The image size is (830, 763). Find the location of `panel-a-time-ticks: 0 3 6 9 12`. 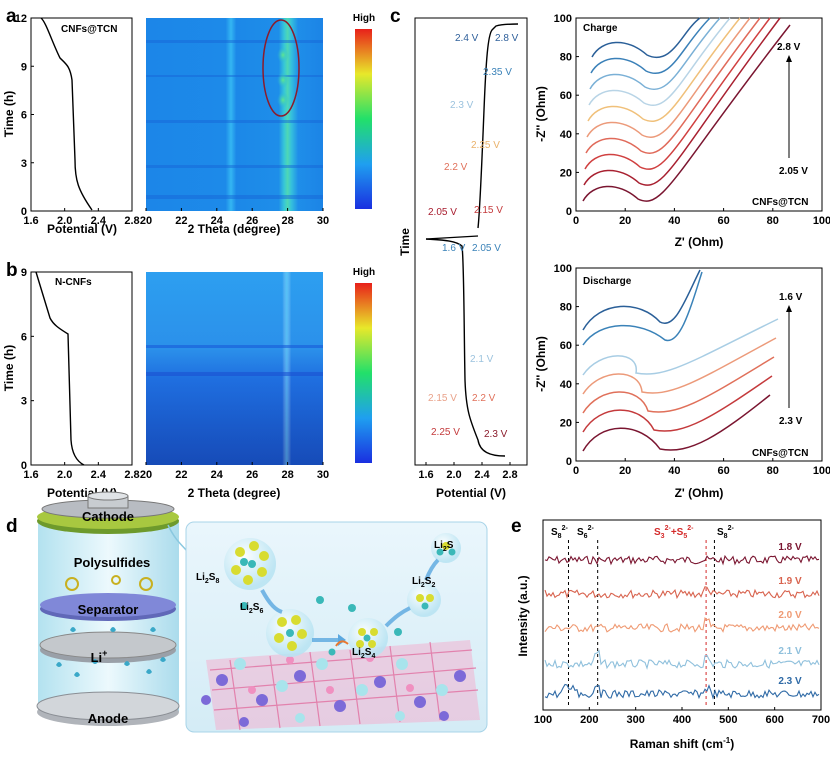

panel-a-time-ticks: 0 3 6 9 12 is located at coordinates (24, 115).